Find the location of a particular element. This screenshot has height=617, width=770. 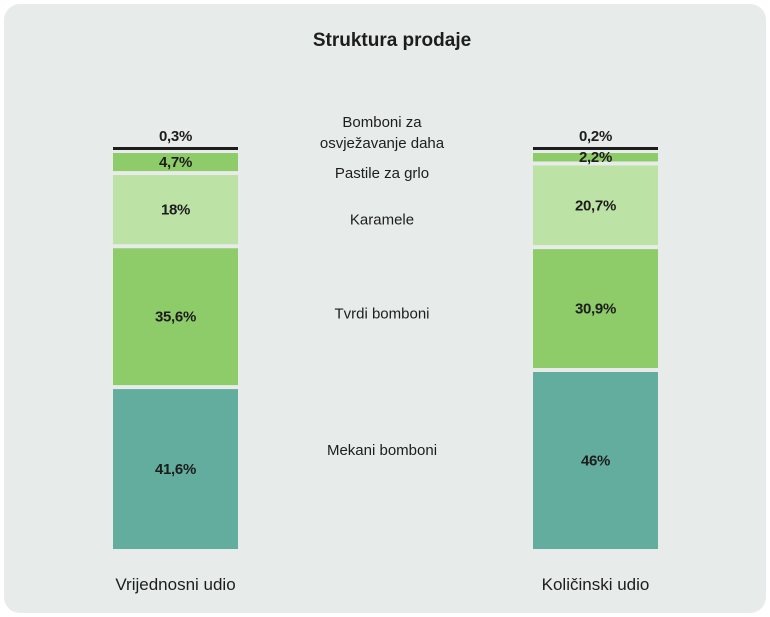

category-label-0: Vrijednosni udio is located at coordinates (175, 584).